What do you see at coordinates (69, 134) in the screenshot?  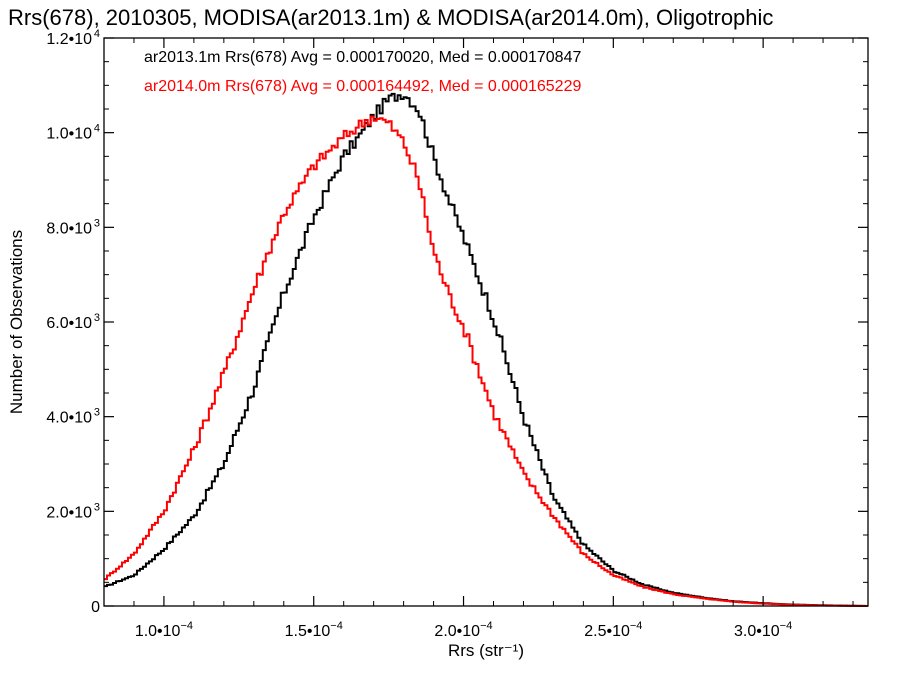 I see `y-tick-mantissa: 1.0•10` at bounding box center [69, 134].